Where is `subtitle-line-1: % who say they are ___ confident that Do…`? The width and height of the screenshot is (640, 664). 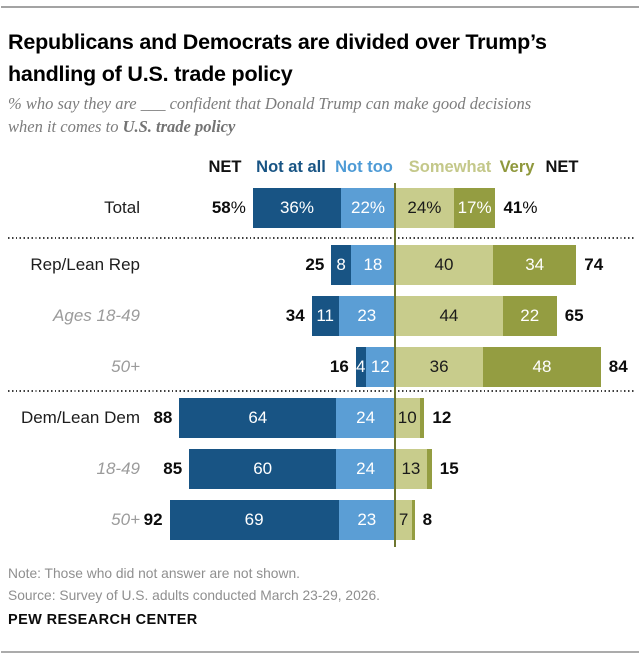
subtitle-line-1: % who say they are ___ confident that Do… is located at coordinates (270, 103).